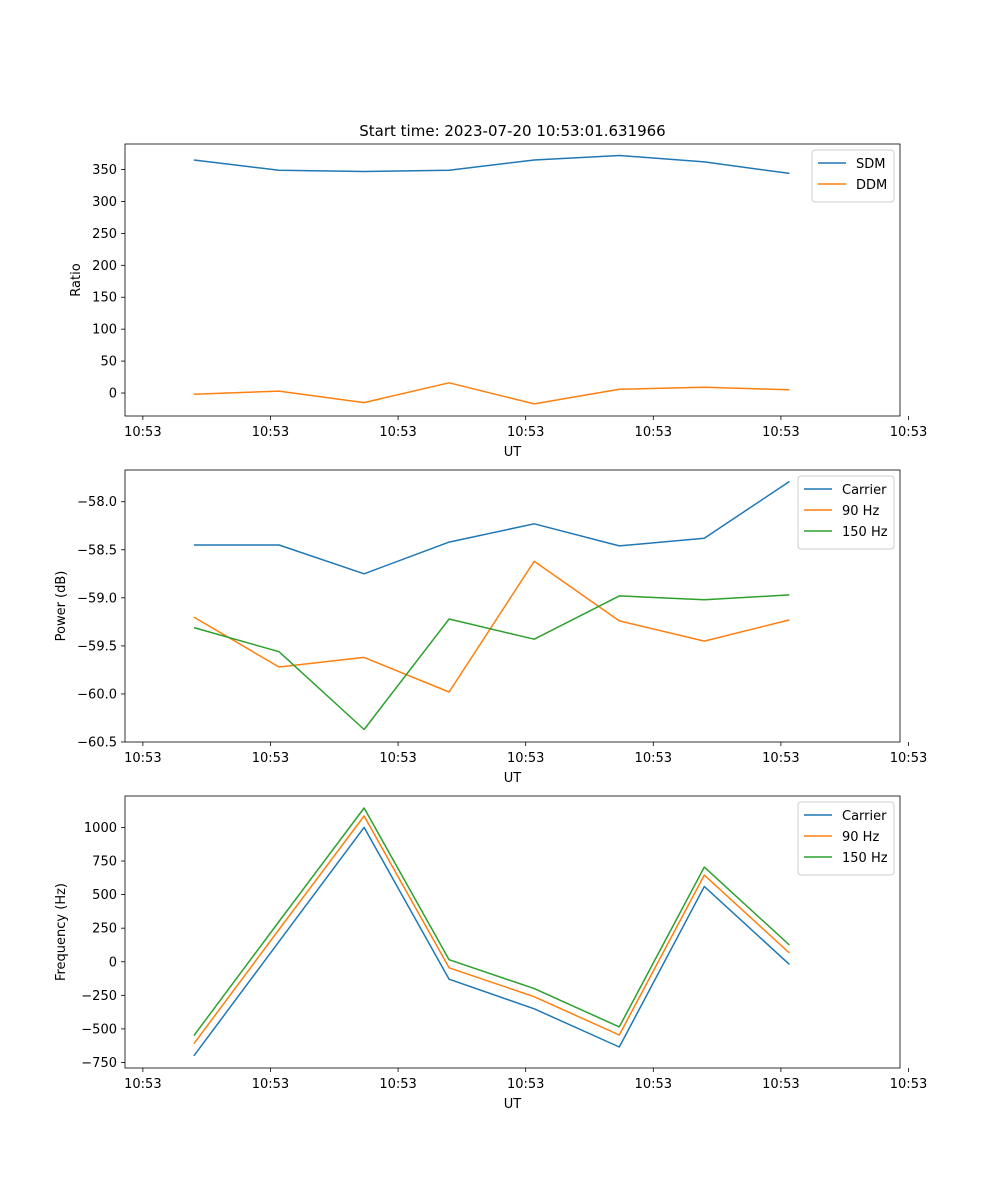  I want to click on y-tick-label: −750, so click(99, 1063).